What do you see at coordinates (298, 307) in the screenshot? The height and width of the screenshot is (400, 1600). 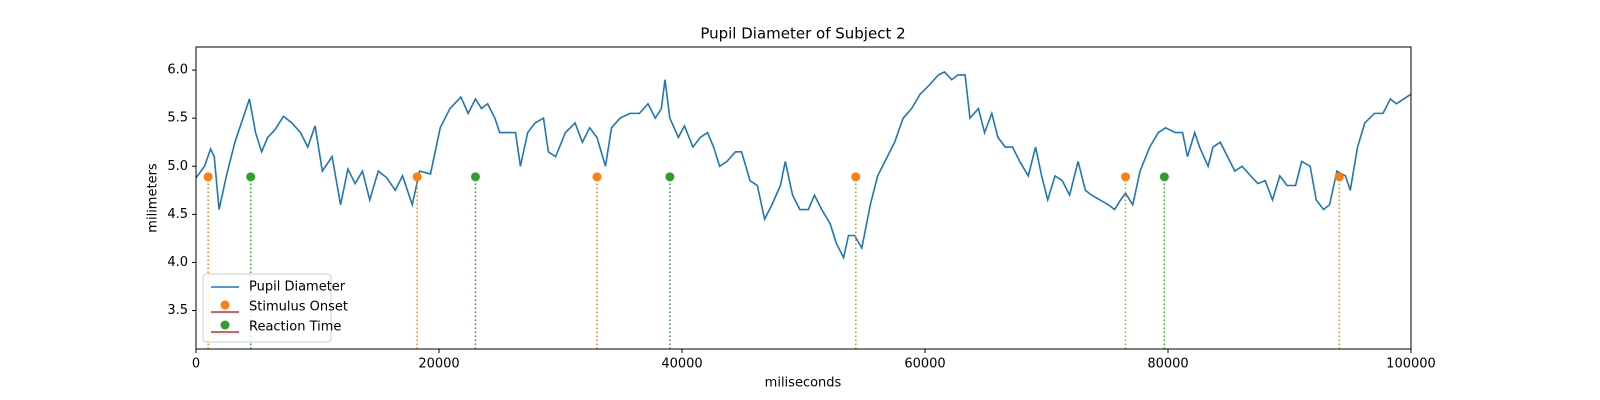 I see `legend-label: Stimulus Onset` at bounding box center [298, 307].